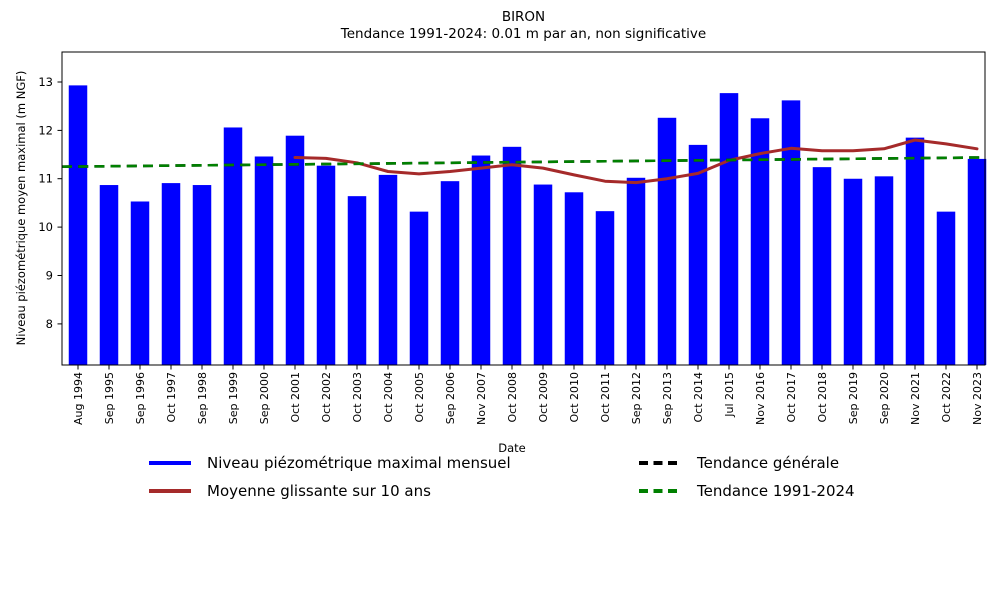 This screenshot has width=1000, height=600. Describe the element at coordinates (481, 398) in the screenshot. I see `x-tick-label: Nov 2007` at that location.